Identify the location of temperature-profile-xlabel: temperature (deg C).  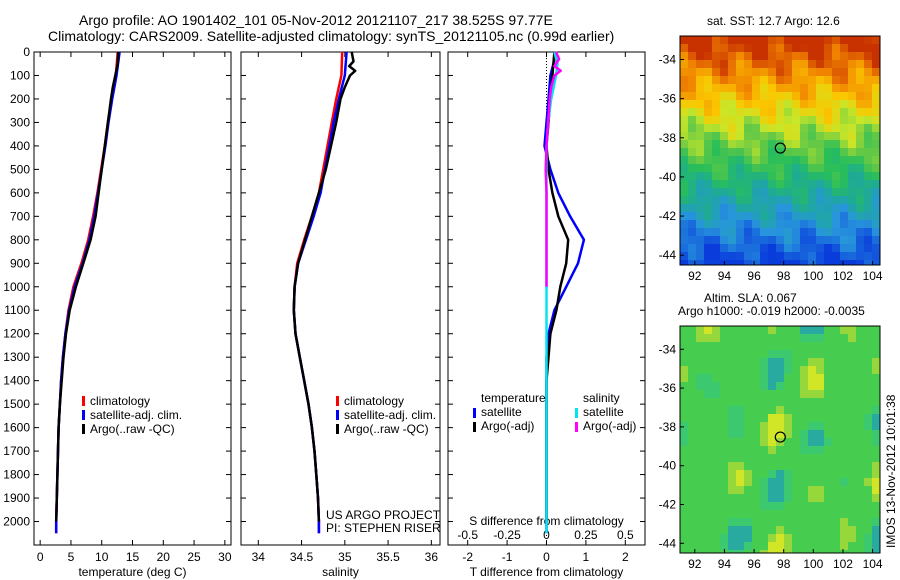
(132, 572).